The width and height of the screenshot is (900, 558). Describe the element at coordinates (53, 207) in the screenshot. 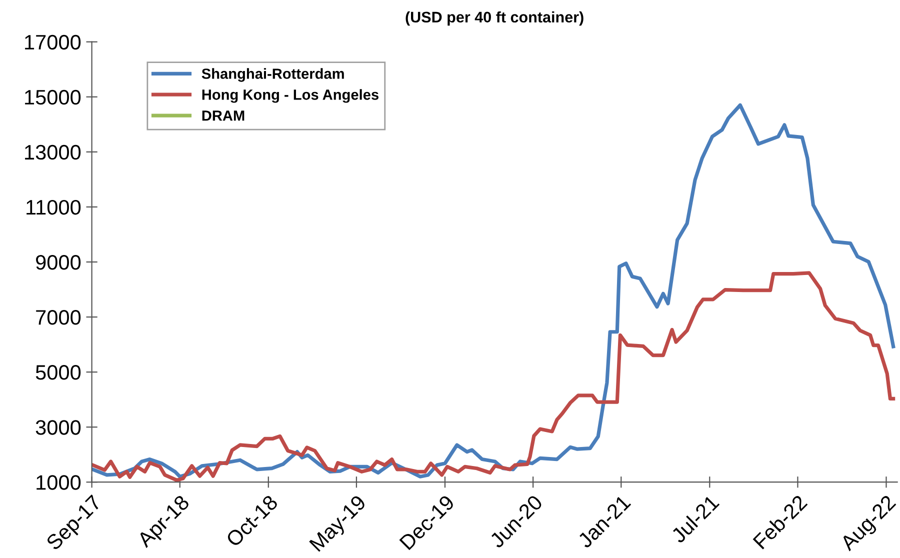

I see `y-tick-label: 11000` at that location.